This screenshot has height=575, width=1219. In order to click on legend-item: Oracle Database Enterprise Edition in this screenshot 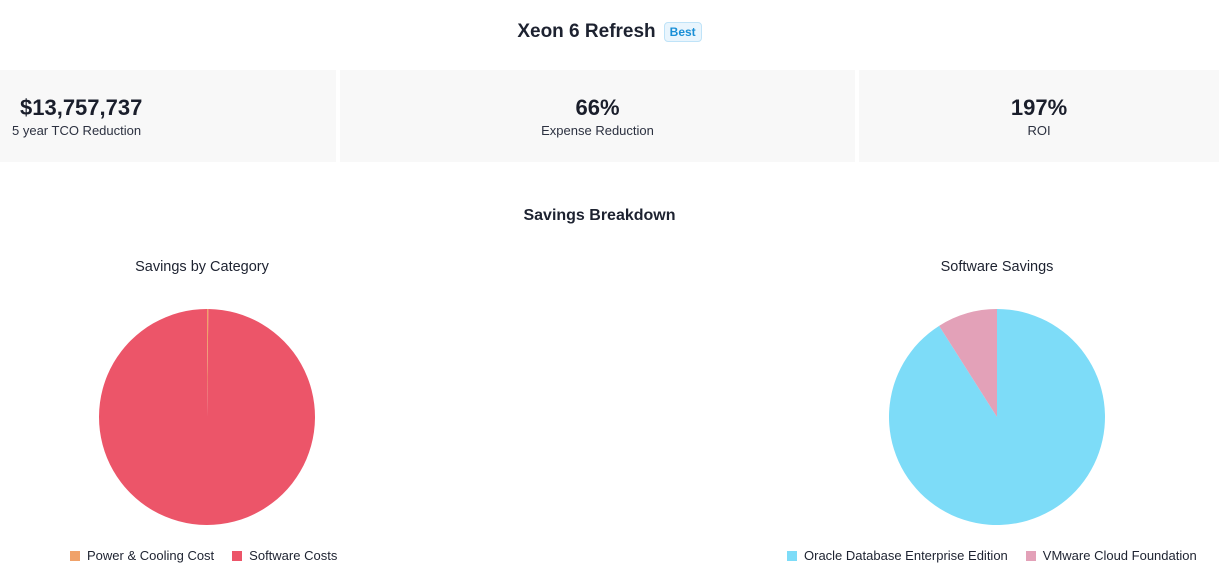, I will do `click(897, 555)`.